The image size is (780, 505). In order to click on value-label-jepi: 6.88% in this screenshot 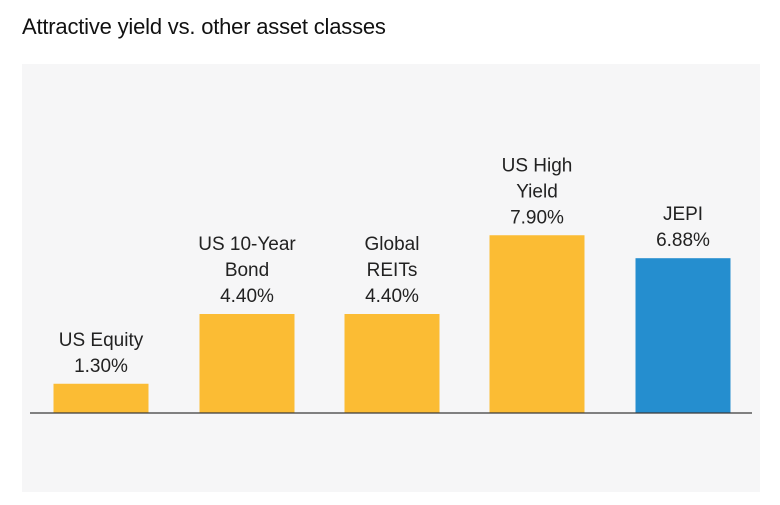, I will do `click(683, 240)`.